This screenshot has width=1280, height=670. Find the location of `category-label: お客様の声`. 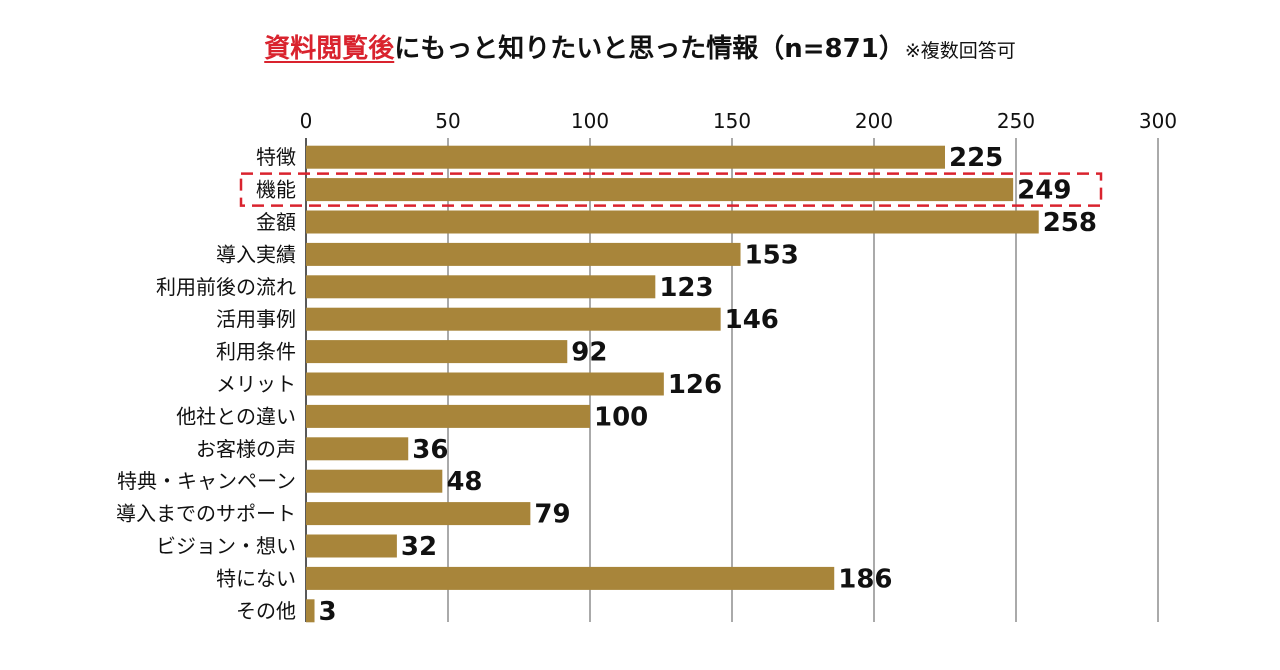

category-label: お客様の声 is located at coordinates (246, 449).